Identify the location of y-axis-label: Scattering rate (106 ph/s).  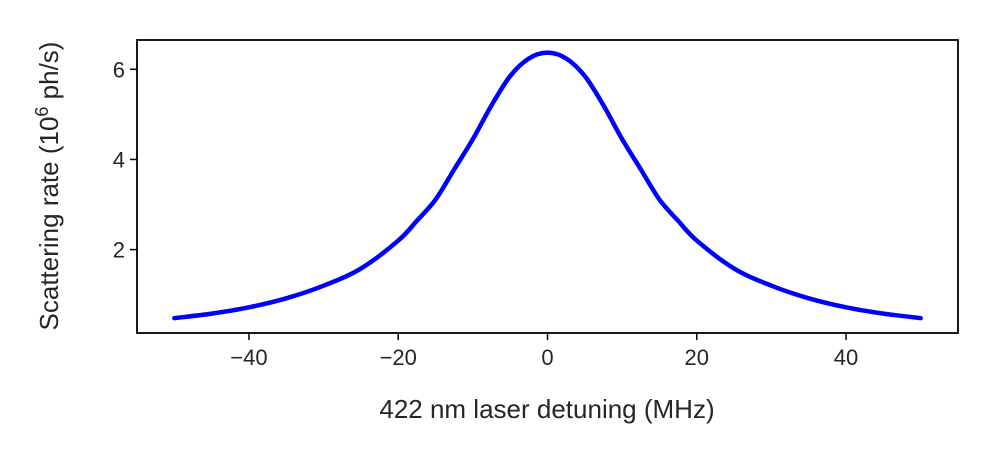
(48, 186).